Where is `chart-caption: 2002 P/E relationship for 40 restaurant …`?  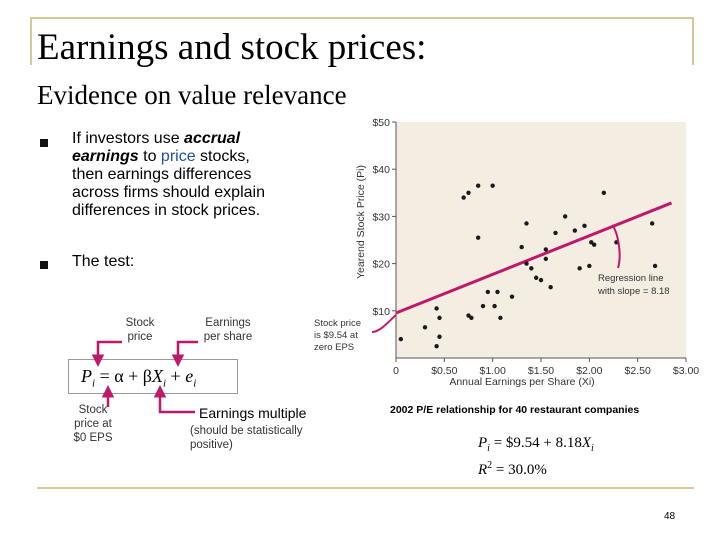 chart-caption: 2002 P/E relationship for 40 restaurant … is located at coordinates (515, 410).